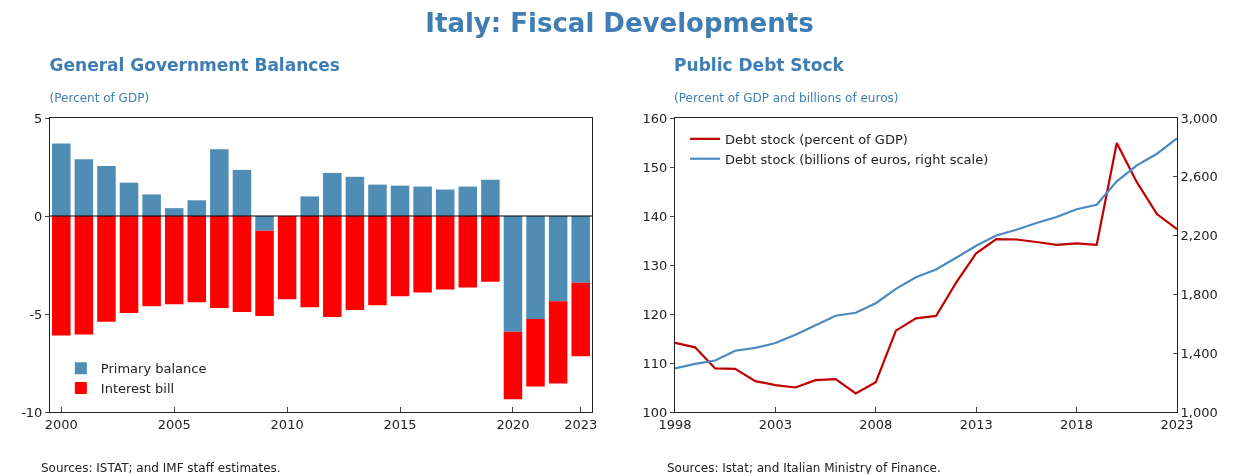 The image size is (1239, 476). I want to click on y-tick-label: 150, so click(655, 167).